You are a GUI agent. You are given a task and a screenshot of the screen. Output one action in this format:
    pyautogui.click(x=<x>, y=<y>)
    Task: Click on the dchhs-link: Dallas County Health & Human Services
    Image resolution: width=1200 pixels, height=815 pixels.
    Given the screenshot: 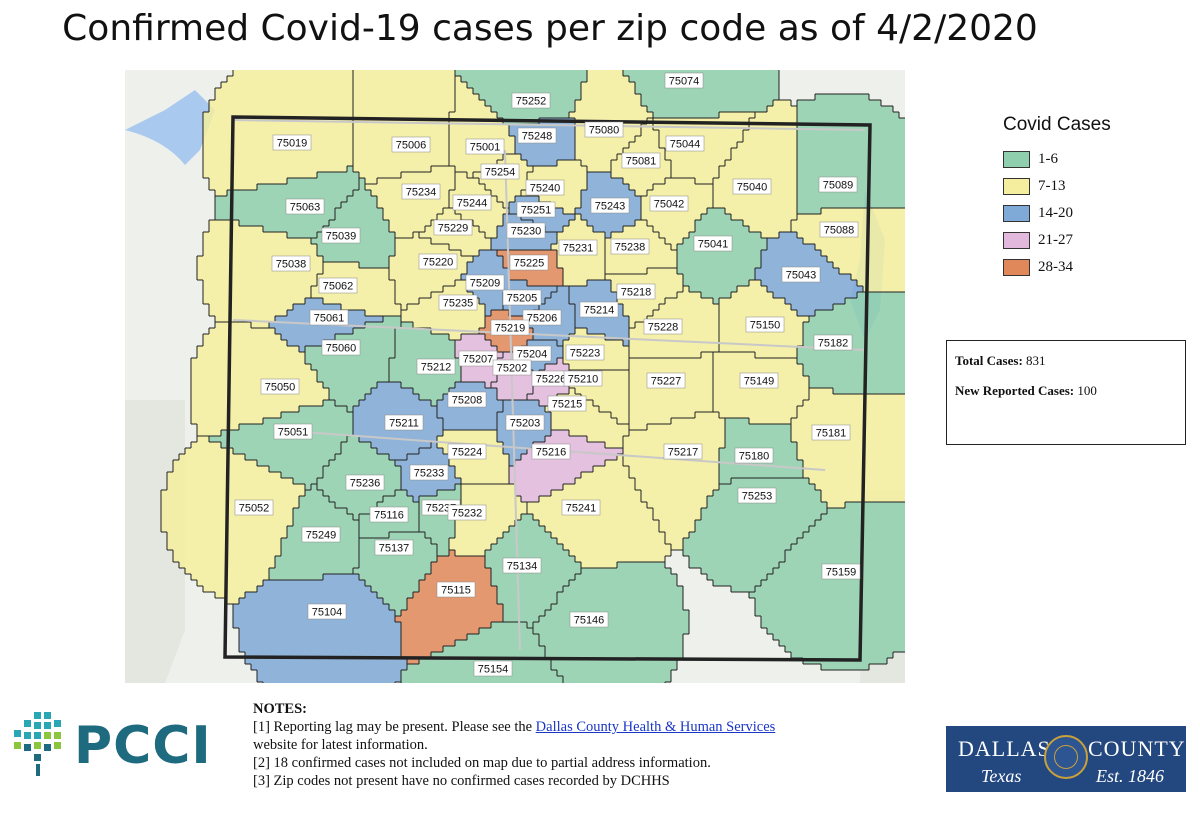 What is the action you would take?
    pyautogui.click(x=655, y=727)
    